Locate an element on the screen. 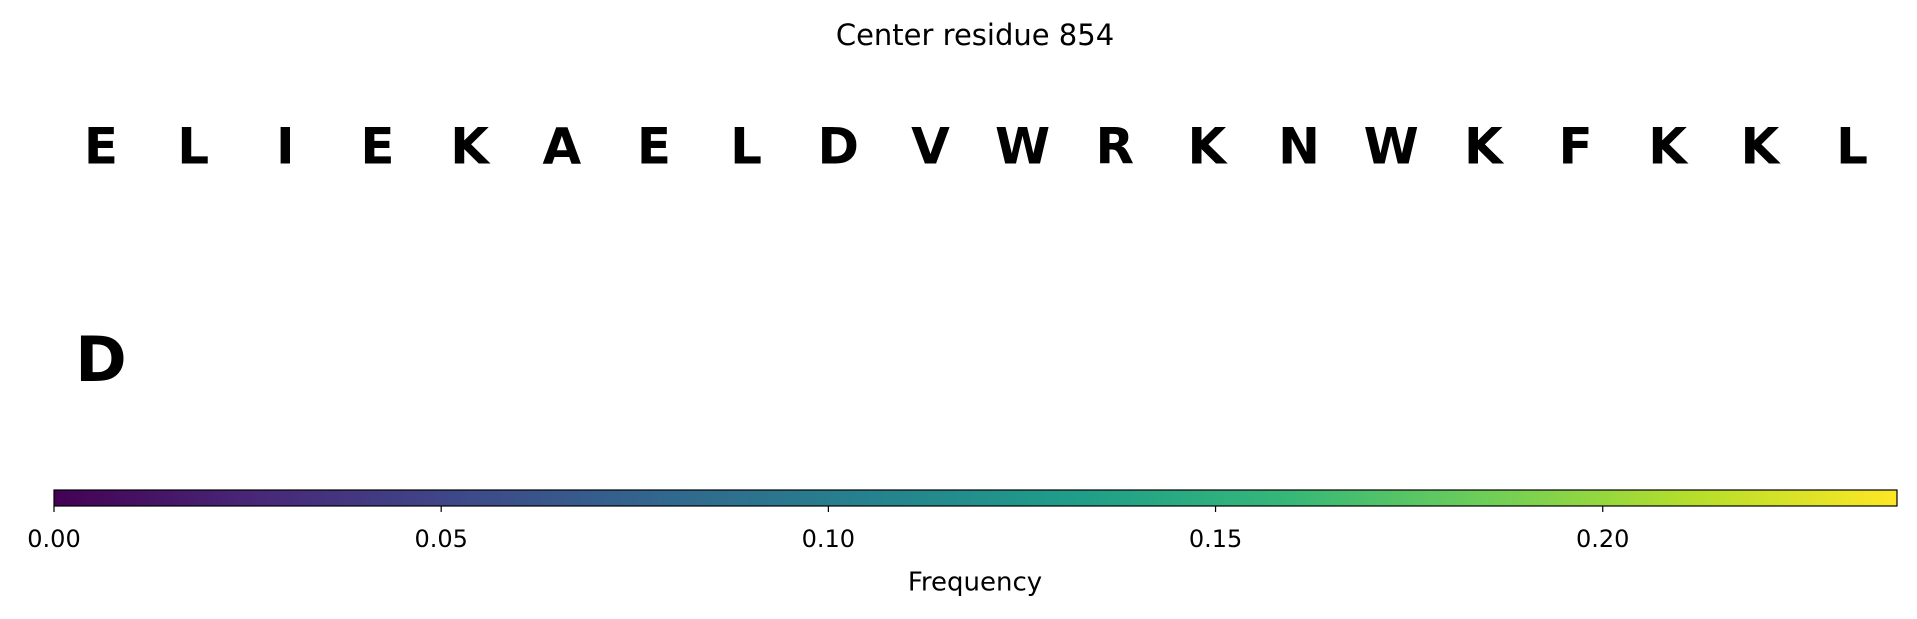 The width and height of the screenshot is (1917, 619). colorbar-label: Frequency is located at coordinates (975, 583).